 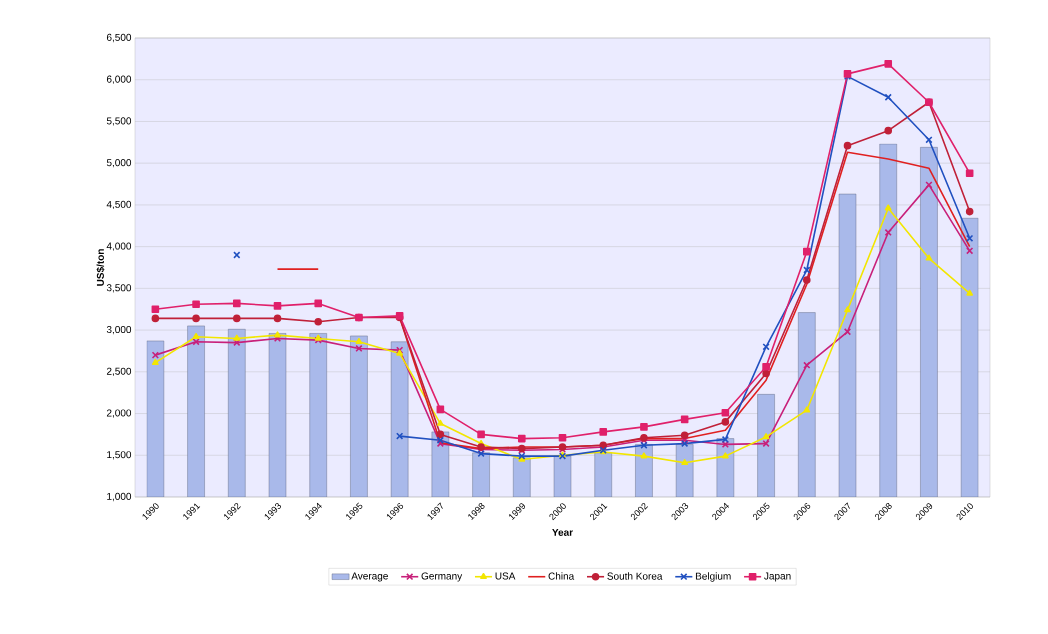 What do you see at coordinates (100, 267) in the screenshot?
I see `y-axis-title: US$/ton` at bounding box center [100, 267].